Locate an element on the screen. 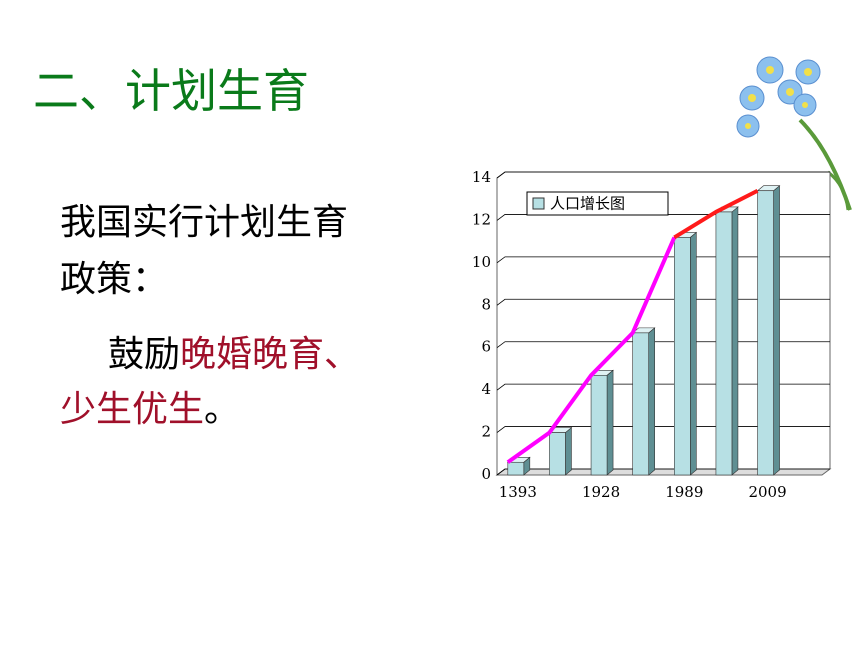 The height and width of the screenshot is (645, 860). highlight-text: 少生优生 is located at coordinates (132, 409).